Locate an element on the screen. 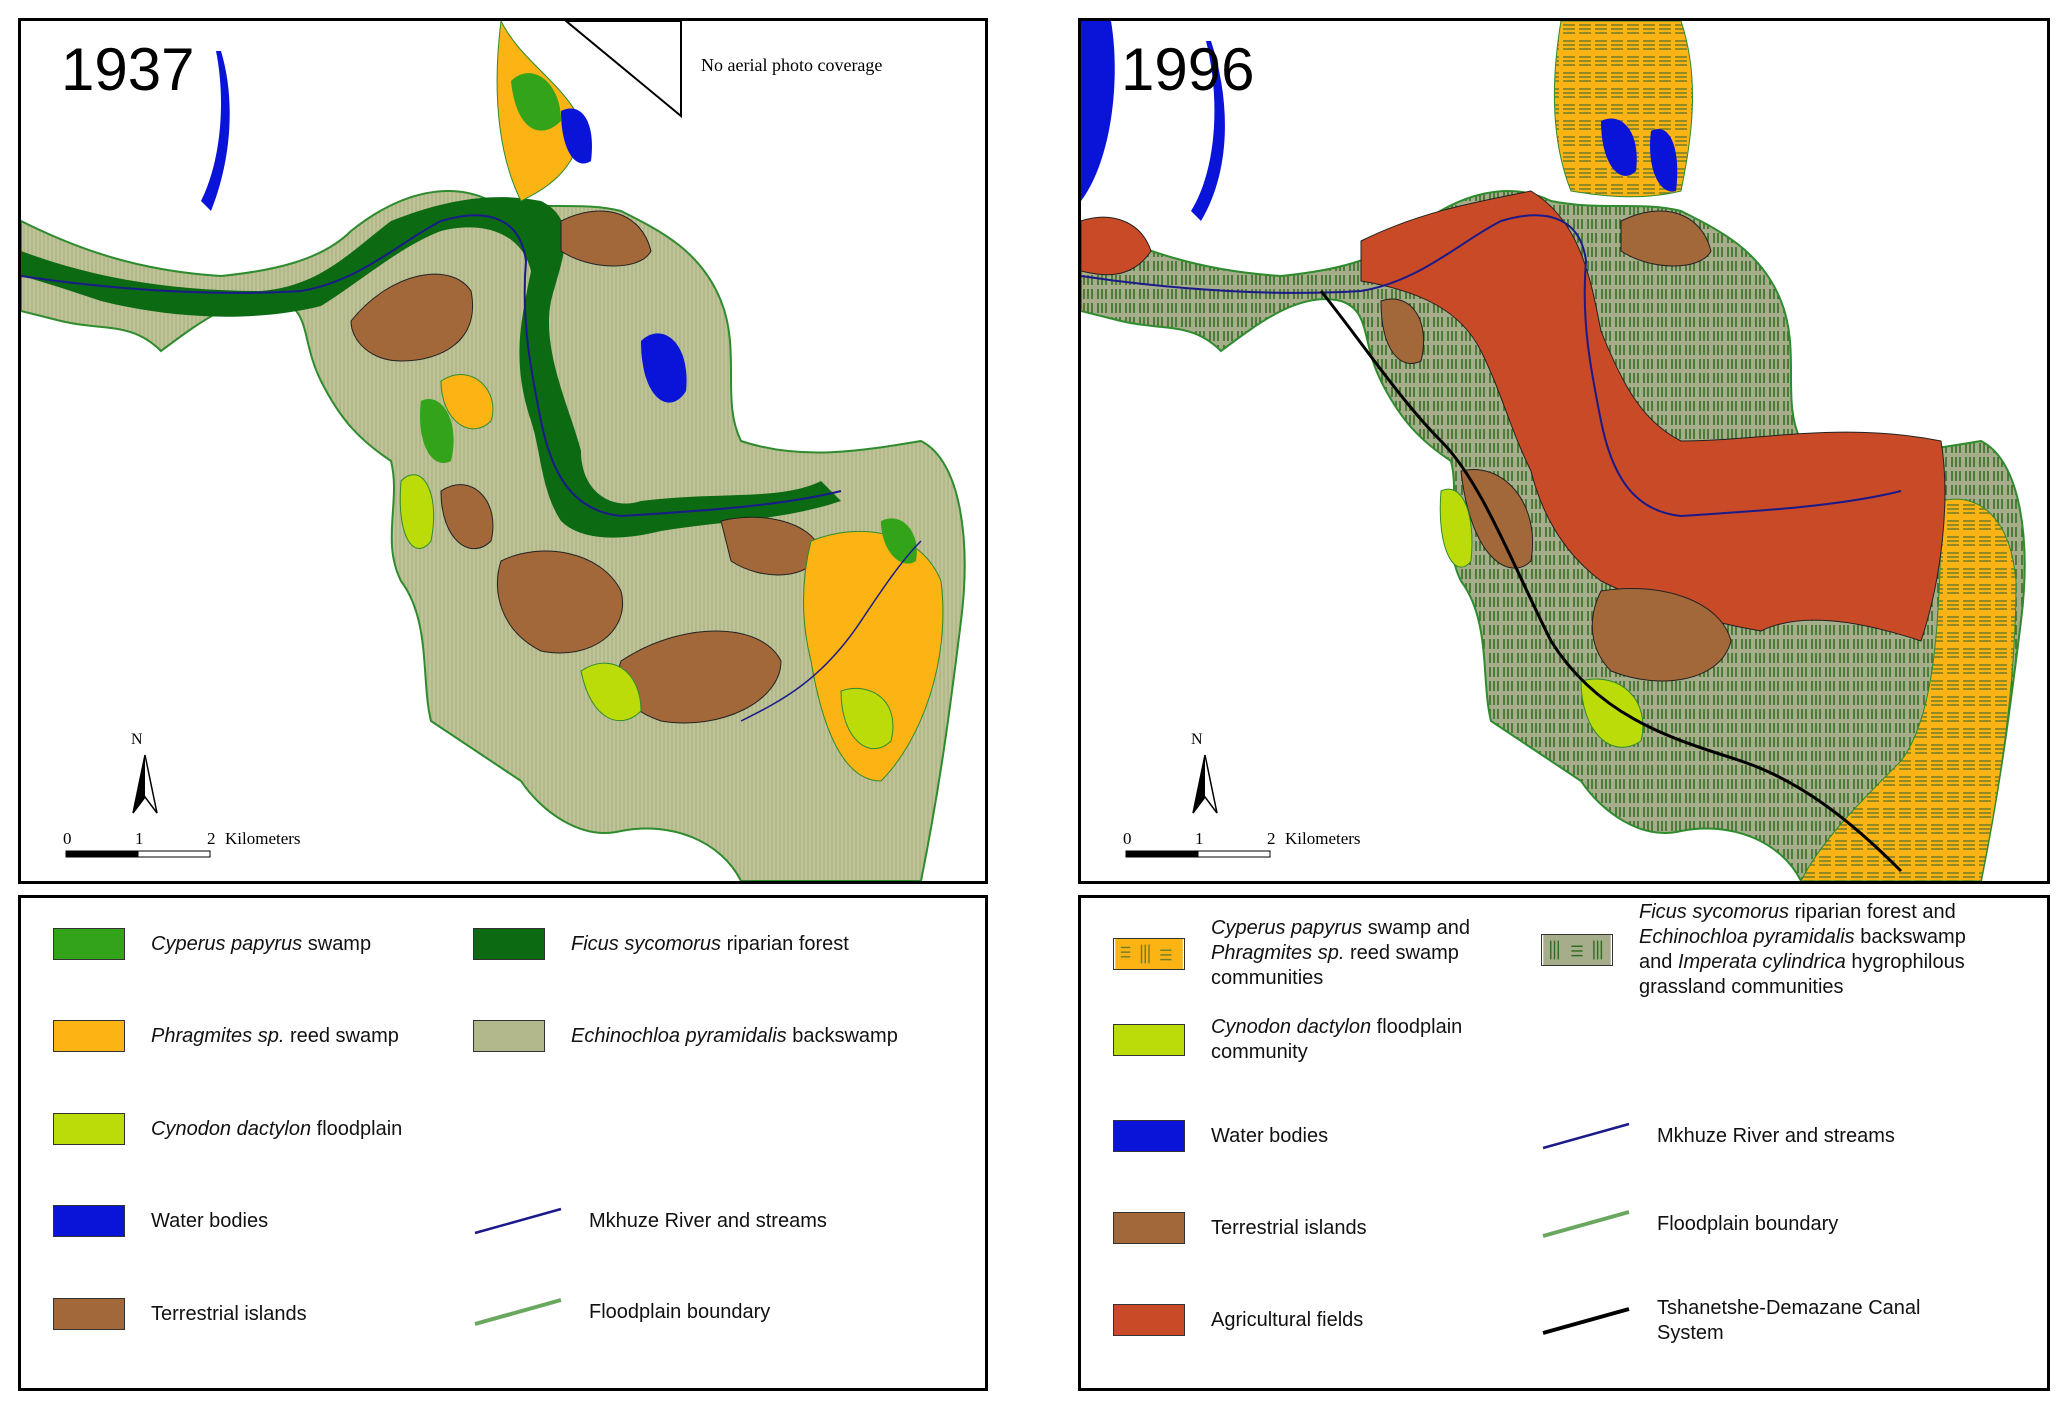 The height and width of the screenshot is (1407, 2067). hatched-green-swatch is located at coordinates (1577, 950).